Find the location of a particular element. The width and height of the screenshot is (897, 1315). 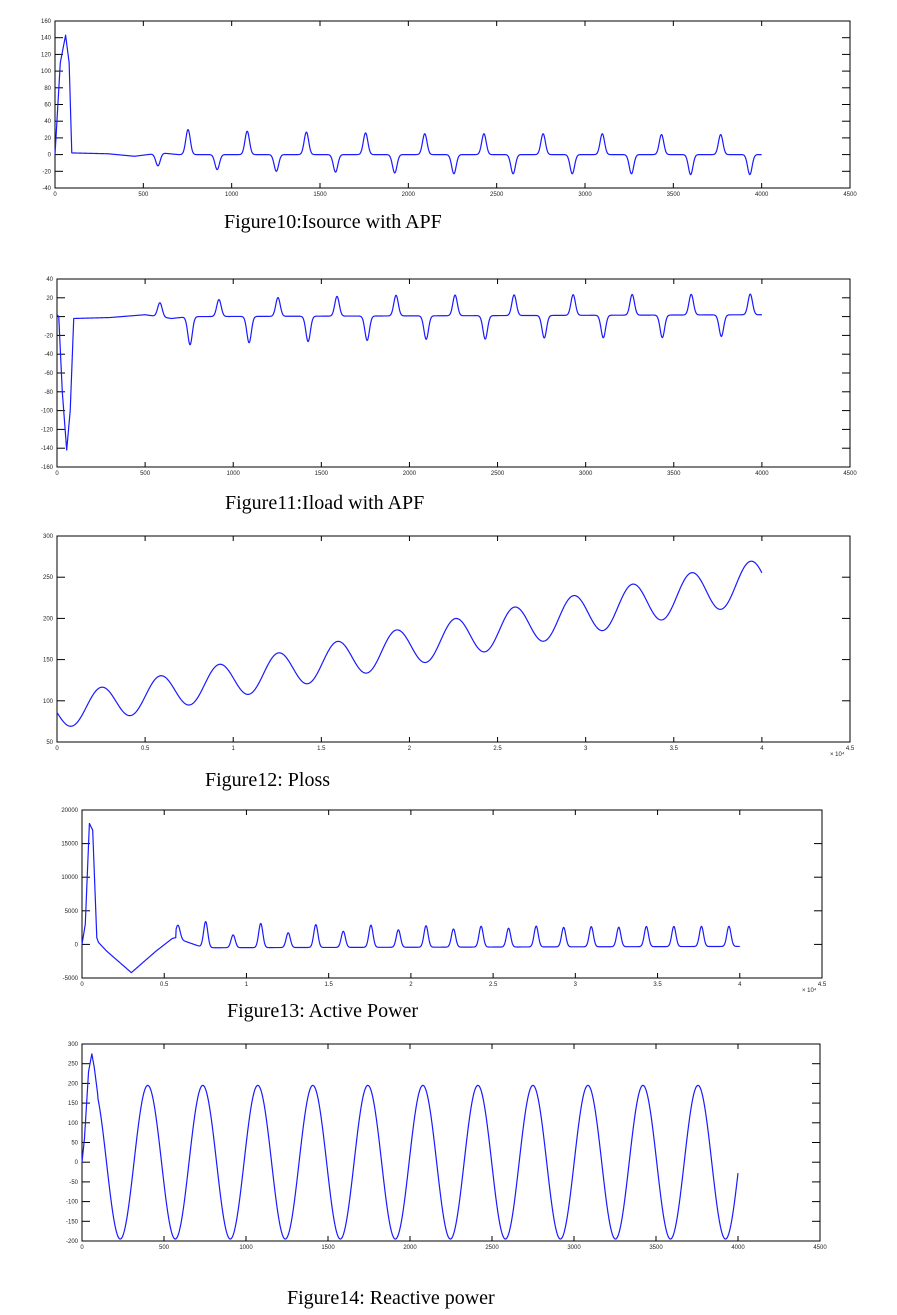

y-tick-label: 20000 is located at coordinates (69, 811).